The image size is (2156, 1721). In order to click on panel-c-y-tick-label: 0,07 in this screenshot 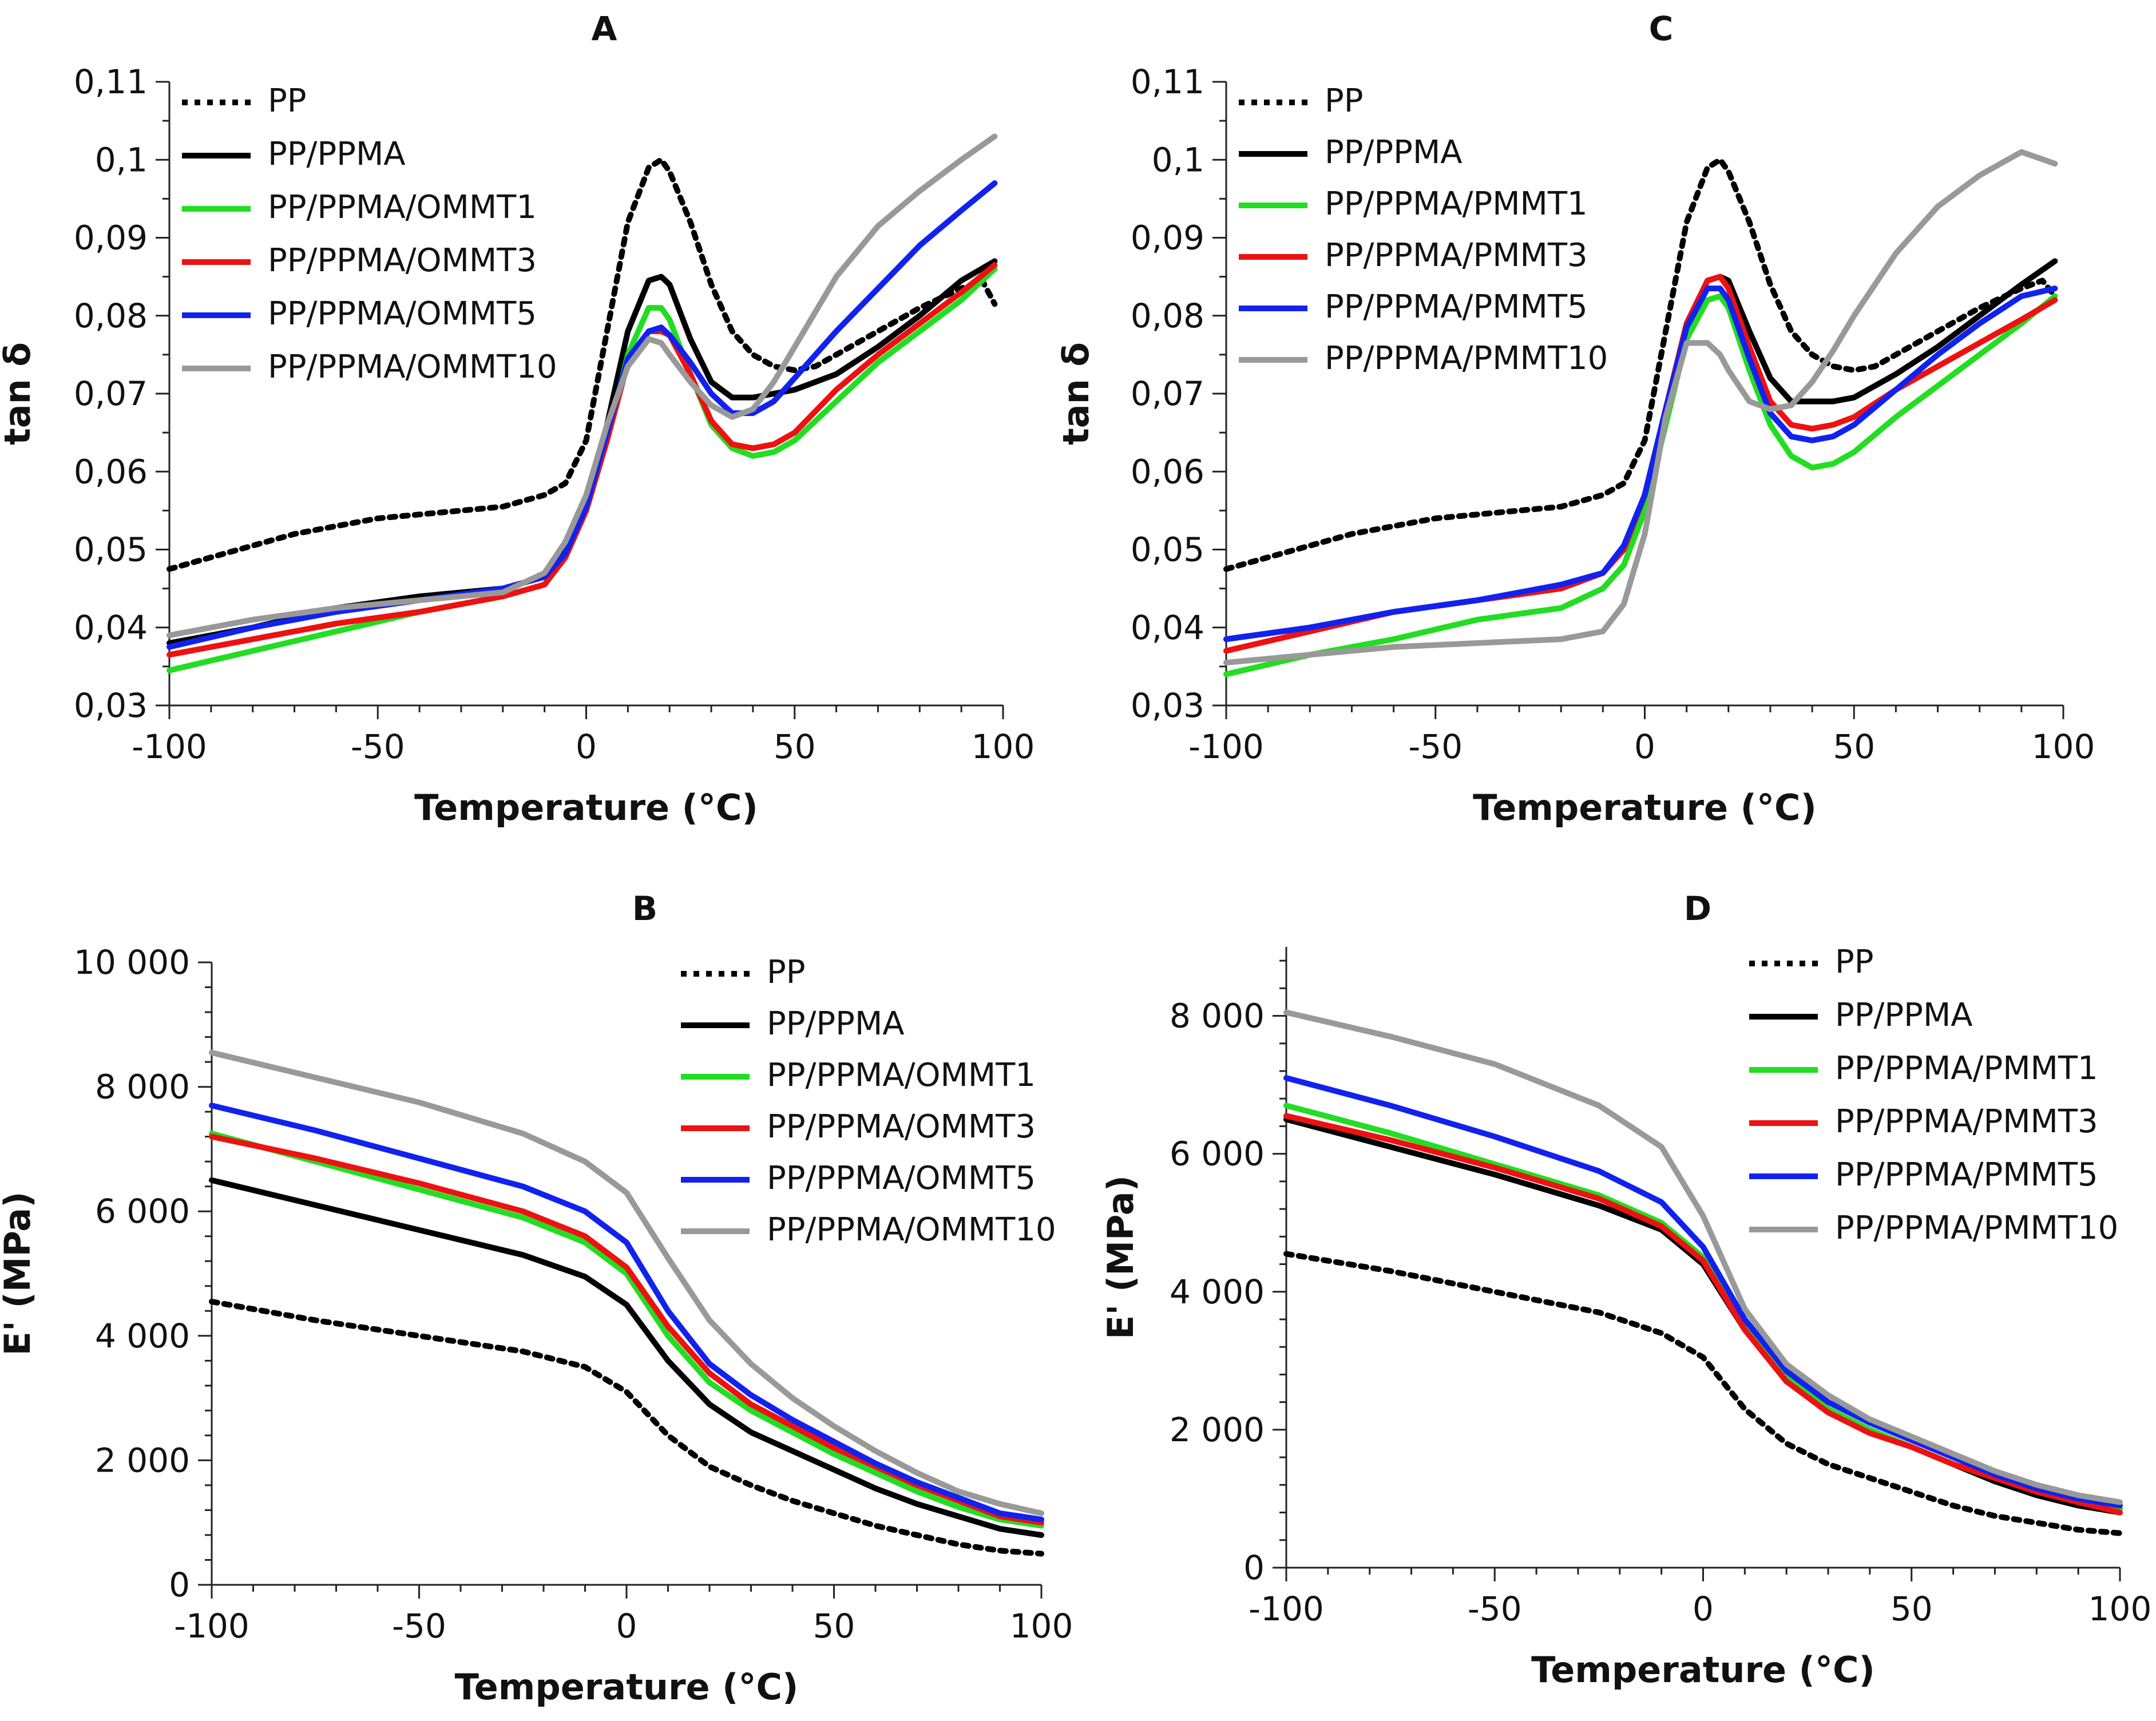, I will do `click(1167, 393)`.